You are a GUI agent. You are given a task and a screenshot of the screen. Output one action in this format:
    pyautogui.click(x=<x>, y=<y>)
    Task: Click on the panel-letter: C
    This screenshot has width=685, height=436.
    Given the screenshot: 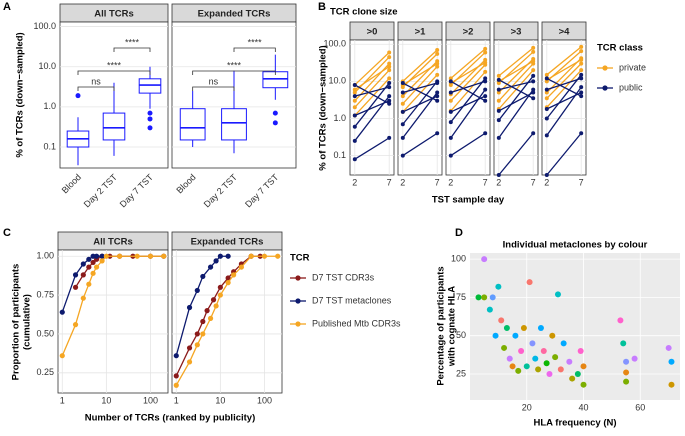 What is the action you would take?
    pyautogui.click(x=7, y=233)
    